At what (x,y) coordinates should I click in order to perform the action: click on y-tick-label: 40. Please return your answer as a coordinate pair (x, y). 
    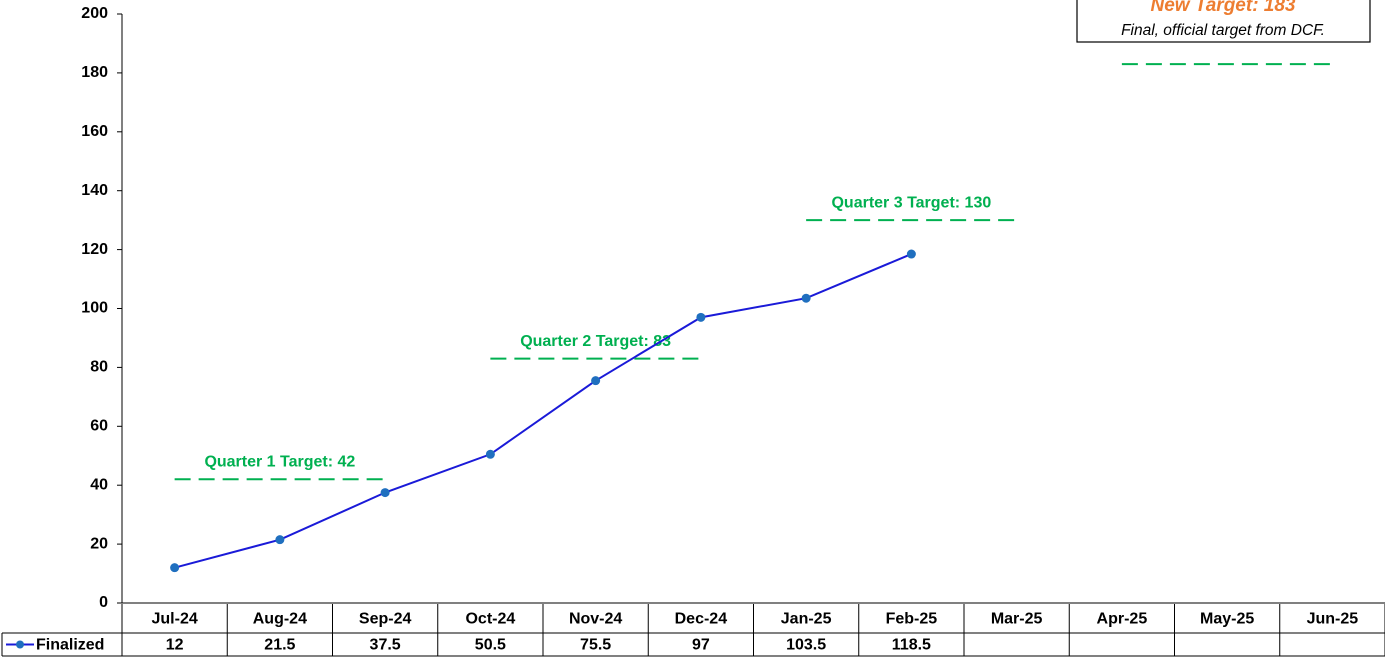
    Looking at the image, I should click on (99, 484).